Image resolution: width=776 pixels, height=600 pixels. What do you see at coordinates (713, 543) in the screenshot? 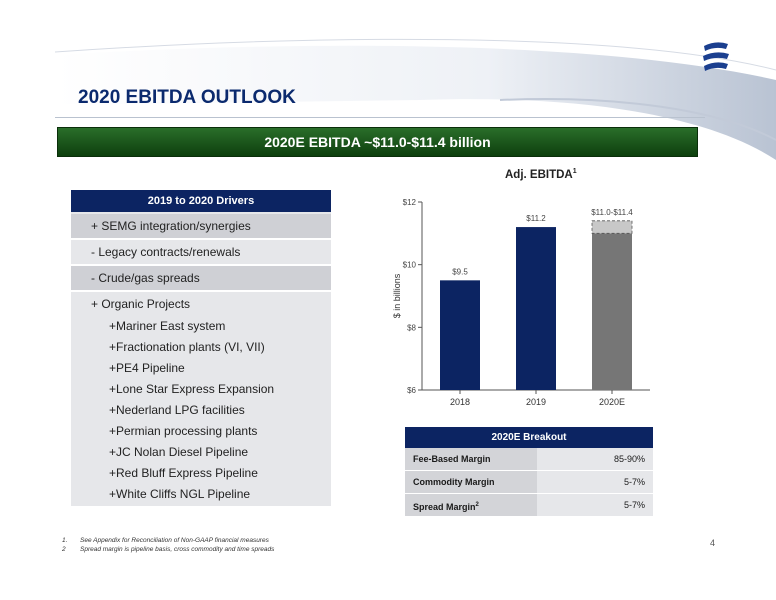
I see `page-number: 4` at bounding box center [713, 543].